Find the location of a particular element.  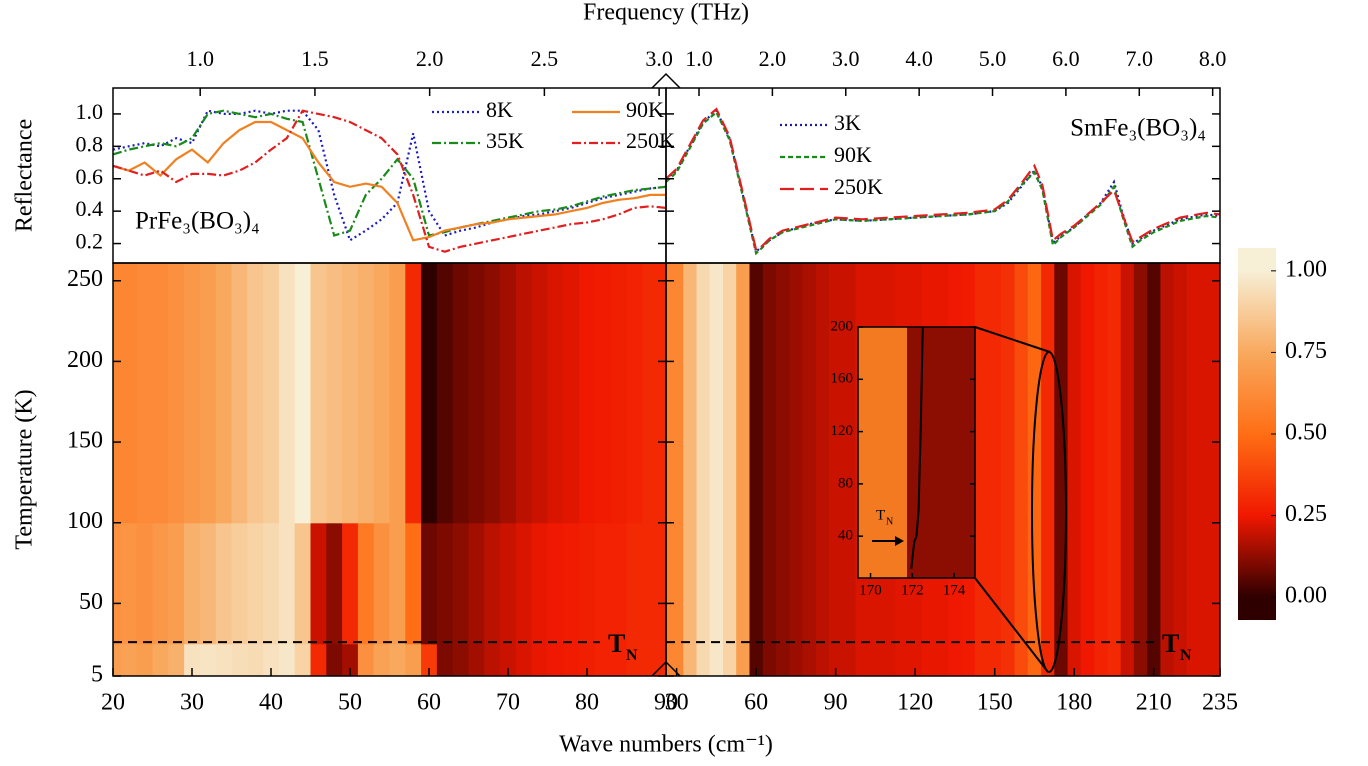

x-tick-label: 210 is located at coordinates (1154, 703).